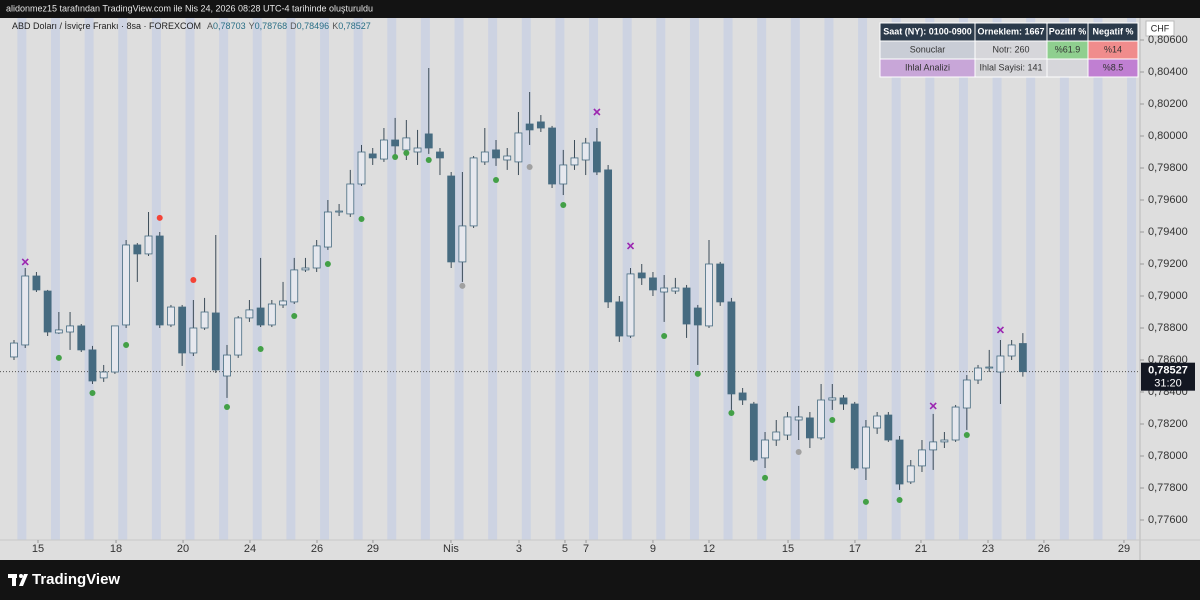  What do you see at coordinates (1168, 384) in the screenshot?
I see `countdown: 31:20` at bounding box center [1168, 384].